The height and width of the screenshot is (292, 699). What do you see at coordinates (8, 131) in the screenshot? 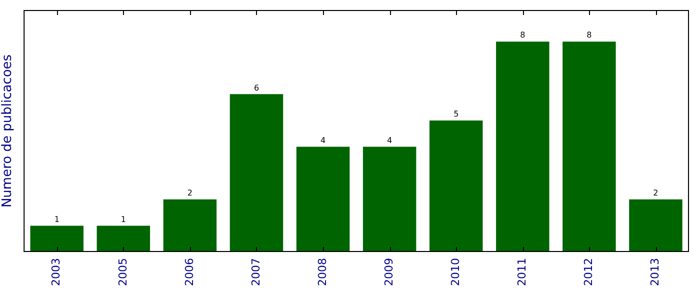
I see `y-axis-title: Numero de publicacoes` at bounding box center [8, 131].